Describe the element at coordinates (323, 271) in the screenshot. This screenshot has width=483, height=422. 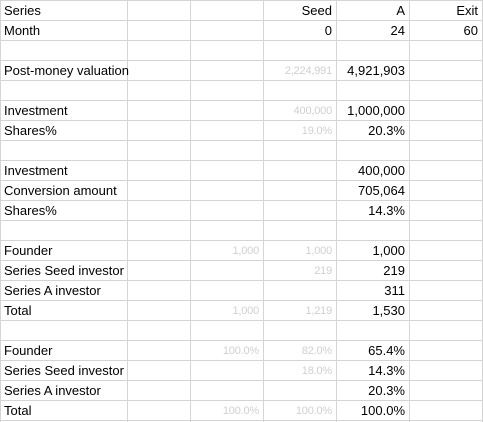
I see `cell-seed-seed-investor: 219` at that location.